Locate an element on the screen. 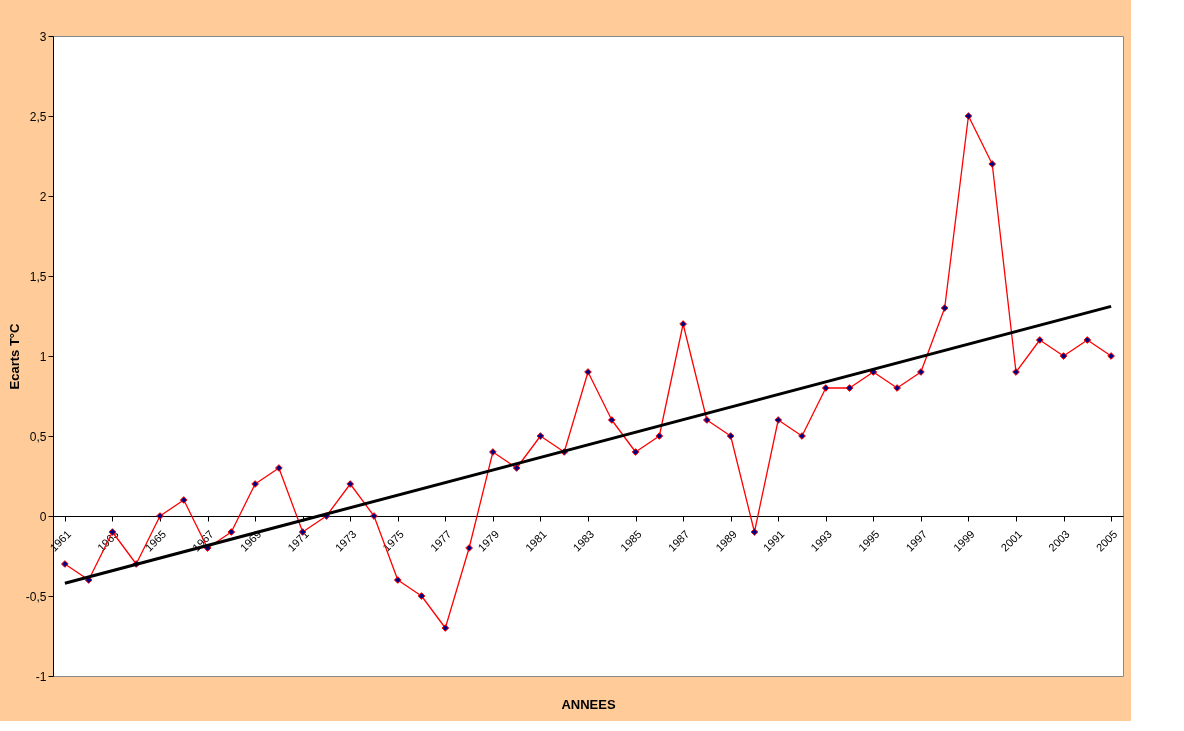  y-axis-title: Ecarts T°C is located at coordinates (14, 356).